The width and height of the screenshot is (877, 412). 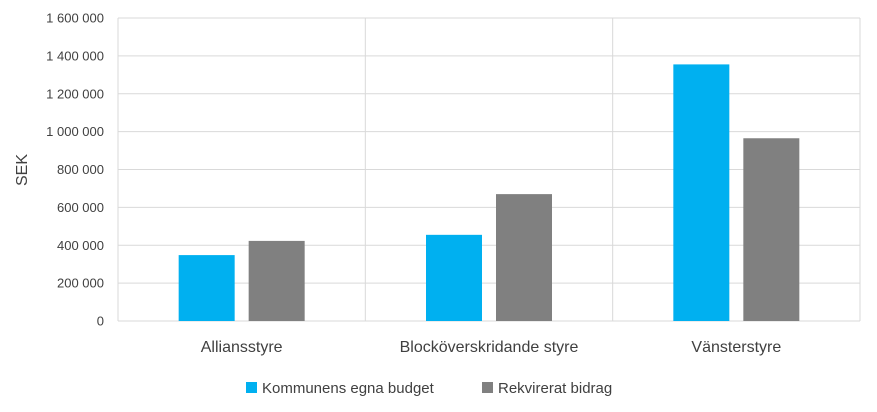 What do you see at coordinates (348, 388) in the screenshot?
I see `legend-label: Kommunens egna budget` at bounding box center [348, 388].